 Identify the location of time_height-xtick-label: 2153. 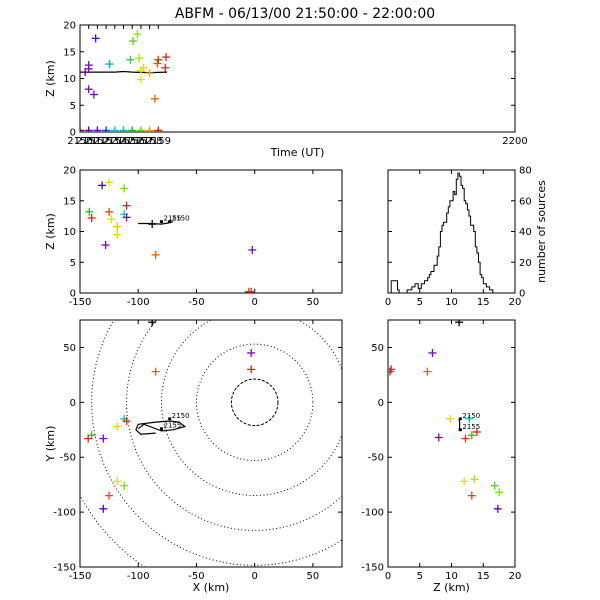
(105, 141).